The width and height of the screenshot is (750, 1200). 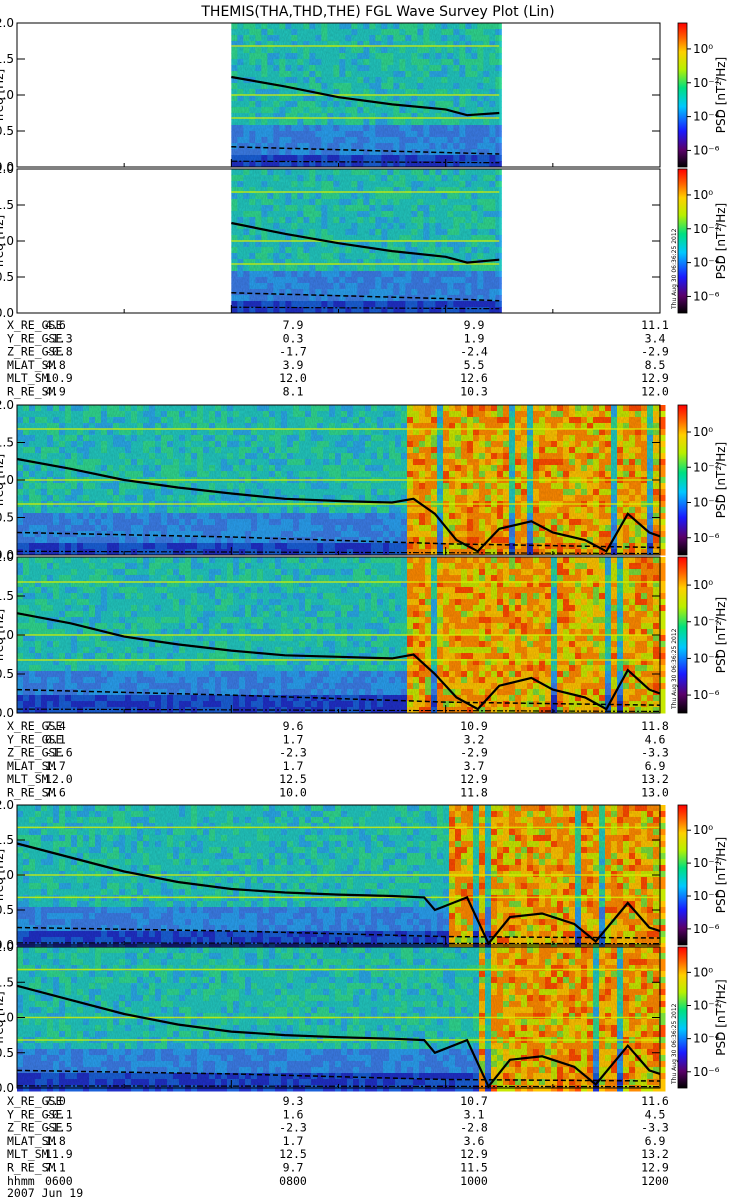 I want to click on ephemeris-value: 3.4, so click(x=655, y=338).